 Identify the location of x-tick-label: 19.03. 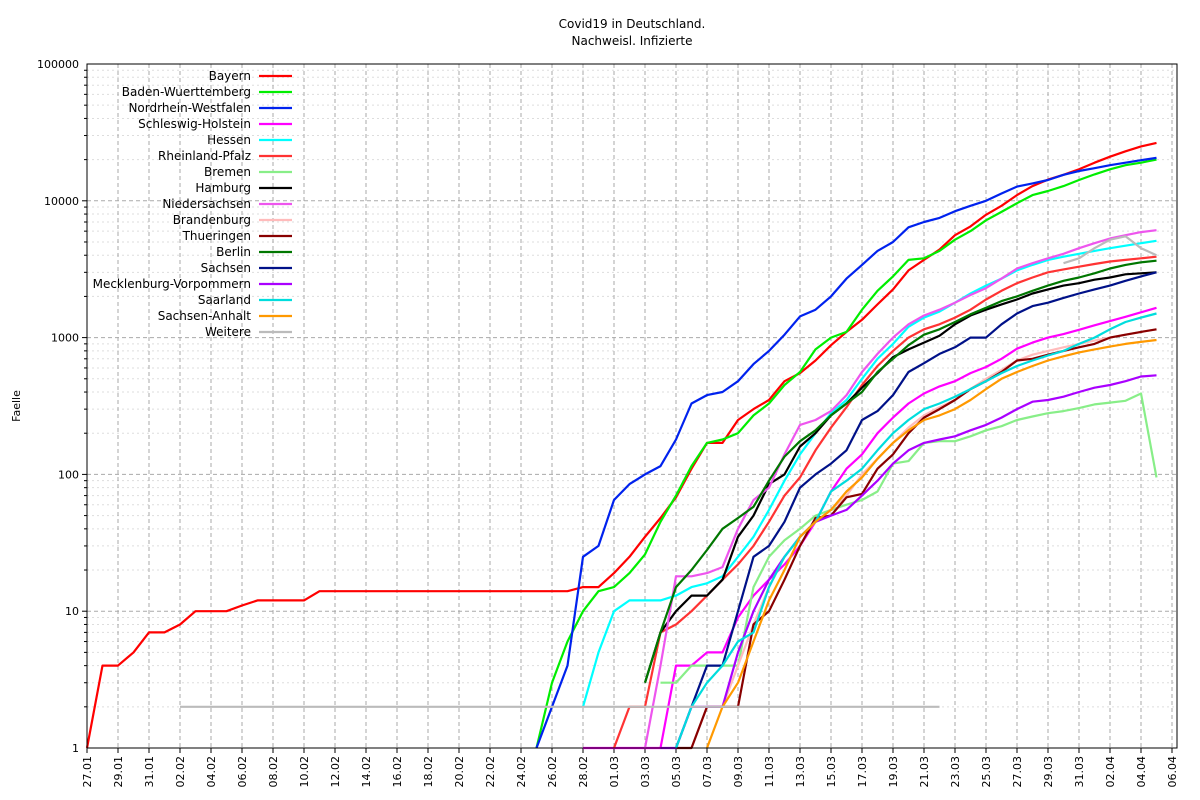
(893, 772).